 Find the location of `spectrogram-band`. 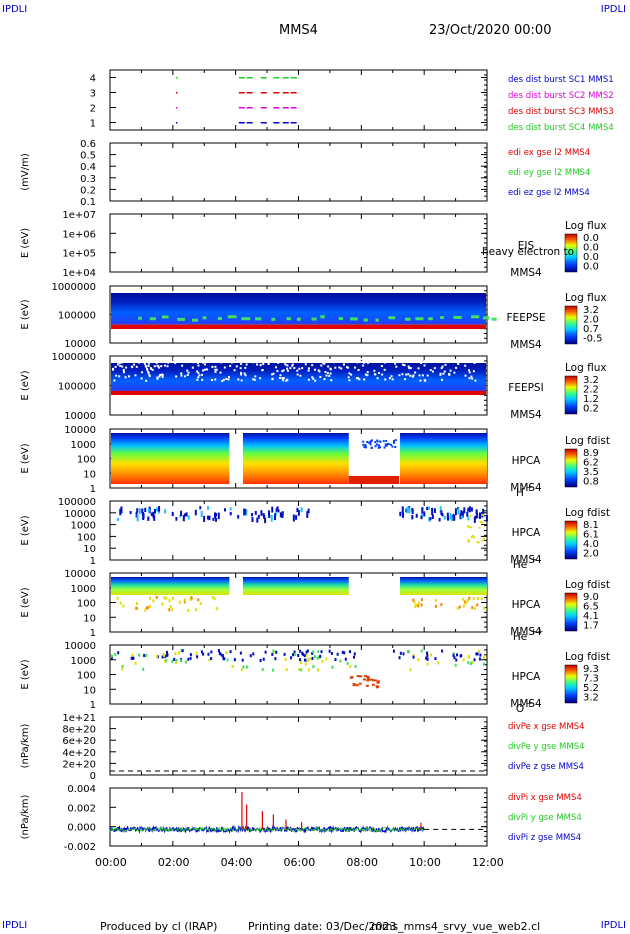

spectrogram-band is located at coordinates (298, 327).